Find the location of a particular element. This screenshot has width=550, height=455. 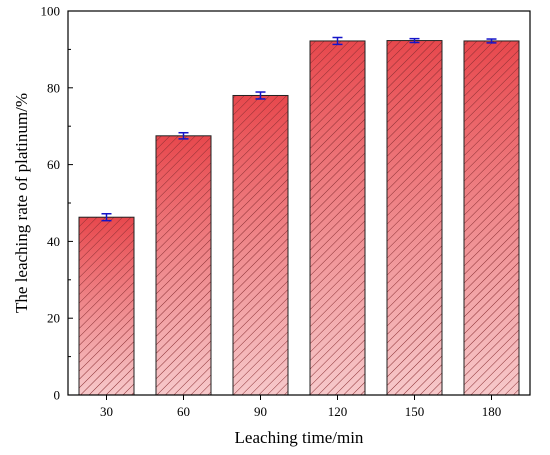

x-tick-label: 90 is located at coordinates (260, 411).